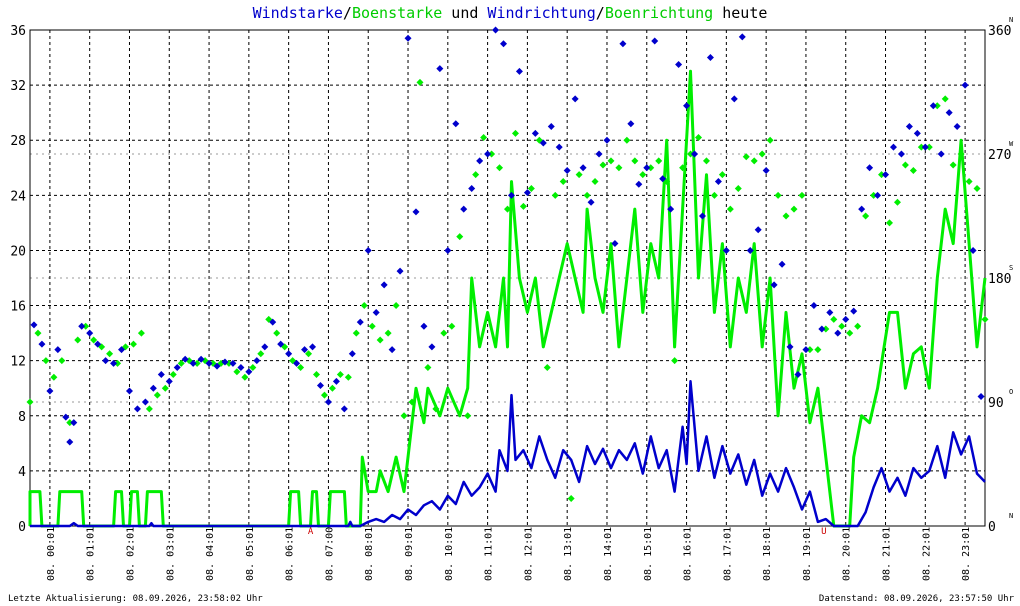 Image resolution: width=1020 pixels, height=606 pixels. Describe the element at coordinates (528, 554) in the screenshot. I see `x-tick-label: 08. 12:01` at that location.